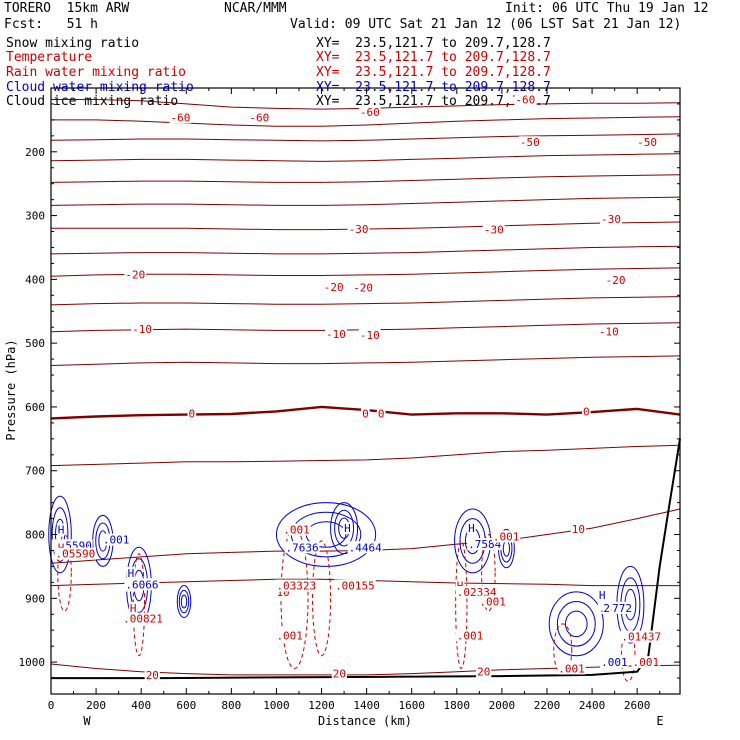 This screenshot has width=740, height=740. What do you see at coordinates (365, 157) in the screenshot?
I see `isotherm--45` at bounding box center [365, 157].